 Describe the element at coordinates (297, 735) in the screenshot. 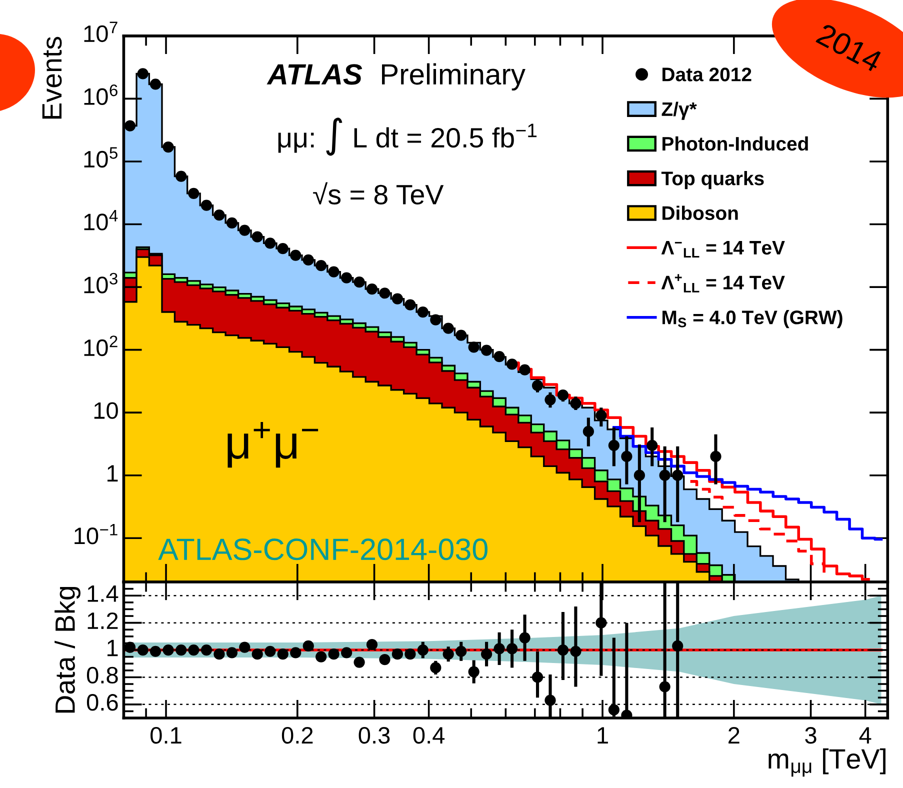

I see `x-tick-label: 0.2` at that location.